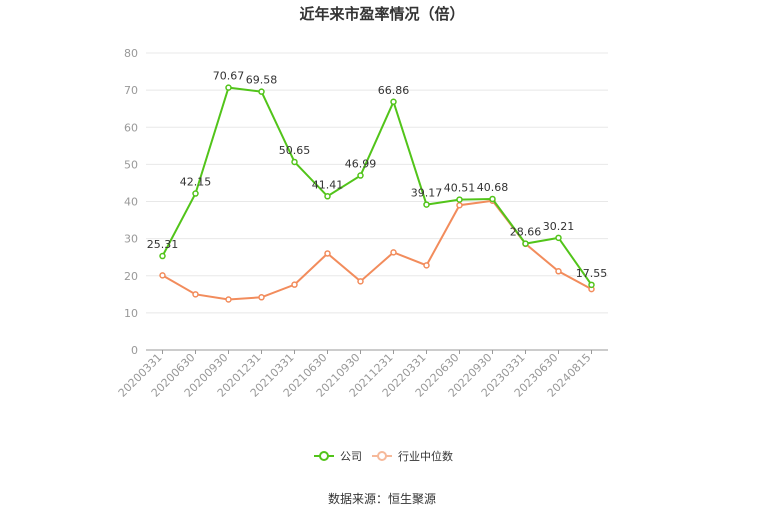 The height and width of the screenshot is (517, 765). Describe the element at coordinates (131, 53) in the screenshot. I see `y-tick-label: 80` at that location.